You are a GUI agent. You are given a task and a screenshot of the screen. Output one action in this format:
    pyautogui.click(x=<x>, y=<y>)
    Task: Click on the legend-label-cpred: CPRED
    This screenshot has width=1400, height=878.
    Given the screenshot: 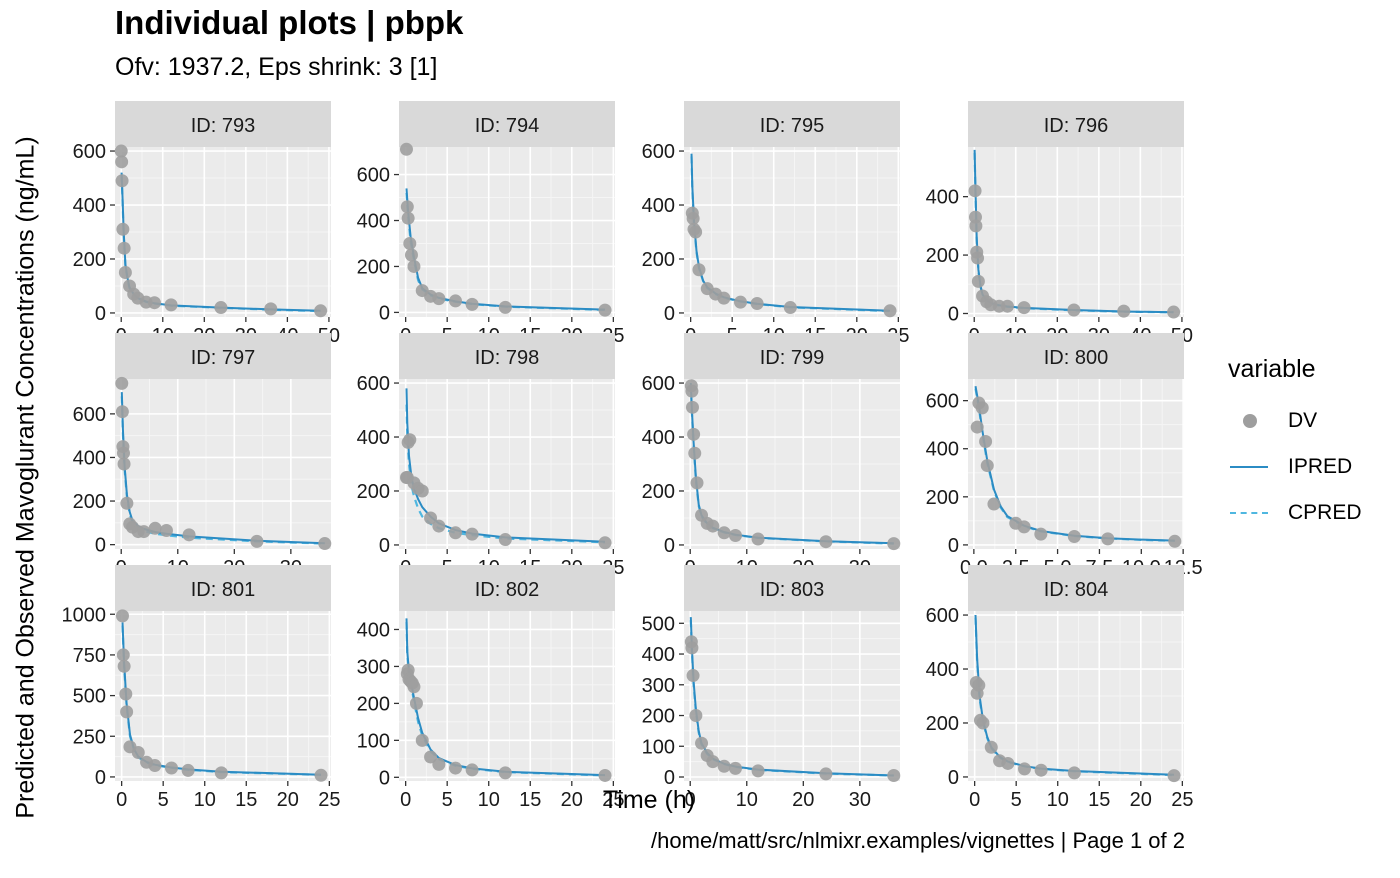 What is the action you would take?
    pyautogui.click(x=1325, y=512)
    